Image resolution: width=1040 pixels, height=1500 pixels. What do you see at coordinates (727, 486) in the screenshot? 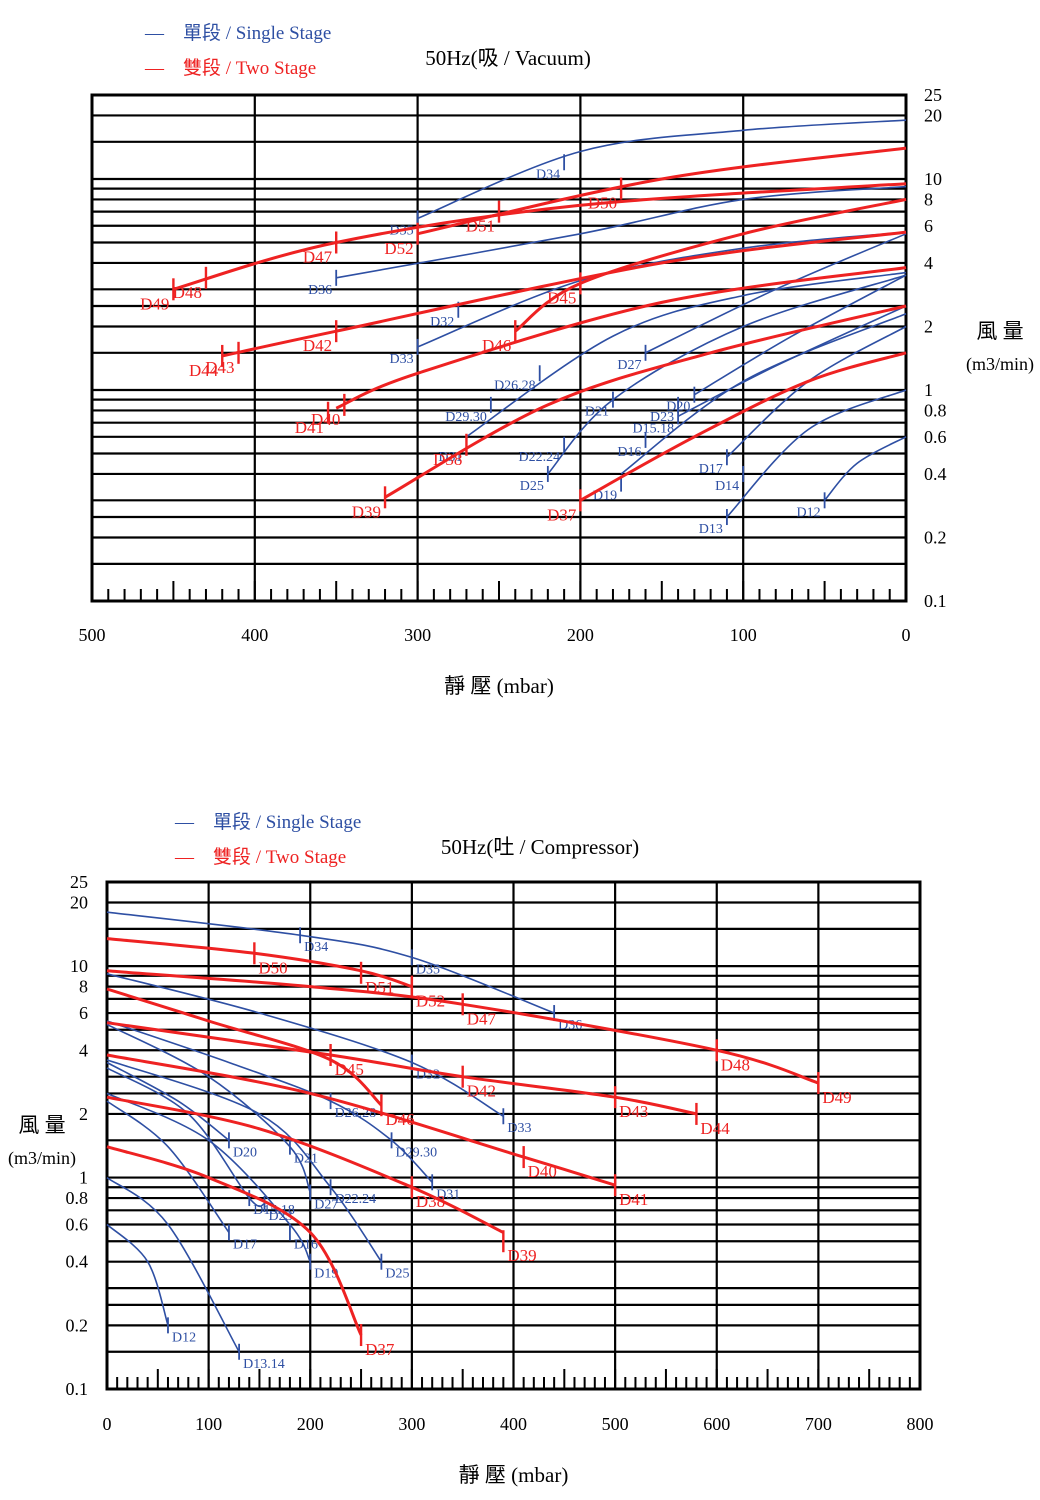
I see `series-label: D14` at bounding box center [727, 486].